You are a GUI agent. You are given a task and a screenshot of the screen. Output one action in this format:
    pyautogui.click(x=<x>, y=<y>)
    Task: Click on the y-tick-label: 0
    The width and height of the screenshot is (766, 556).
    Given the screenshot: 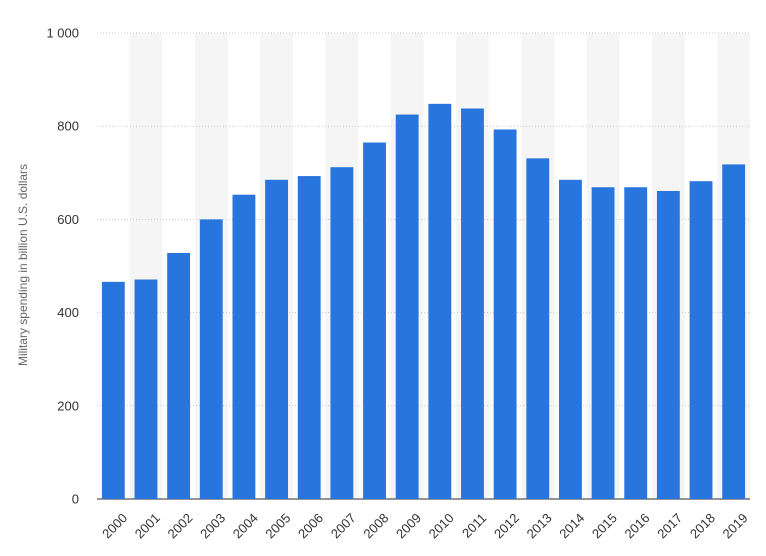 What is the action you would take?
    pyautogui.click(x=75, y=499)
    